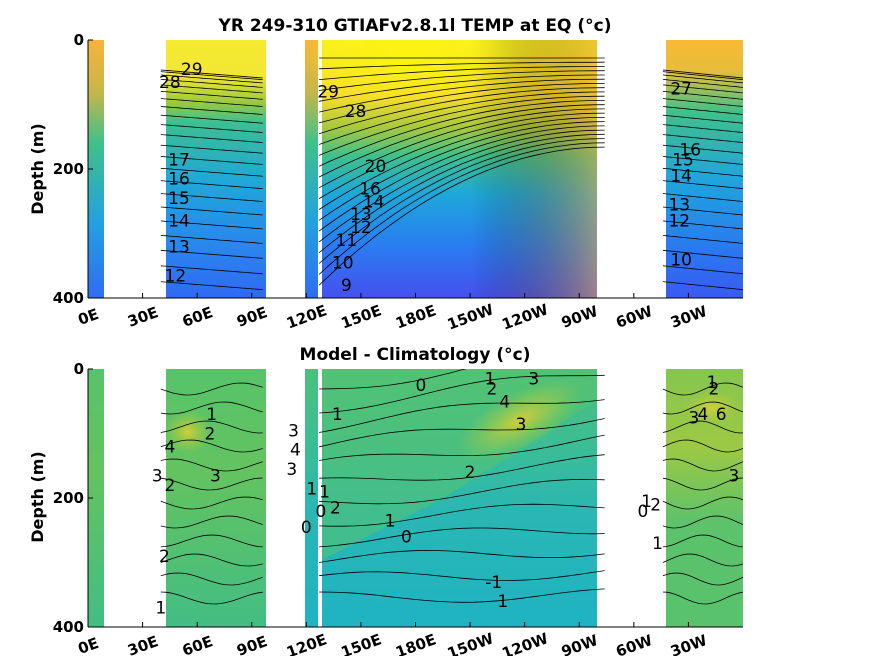  What do you see at coordinates (68, 627) in the screenshot?
I see `bottom-y-tick-label: 400` at bounding box center [68, 627].